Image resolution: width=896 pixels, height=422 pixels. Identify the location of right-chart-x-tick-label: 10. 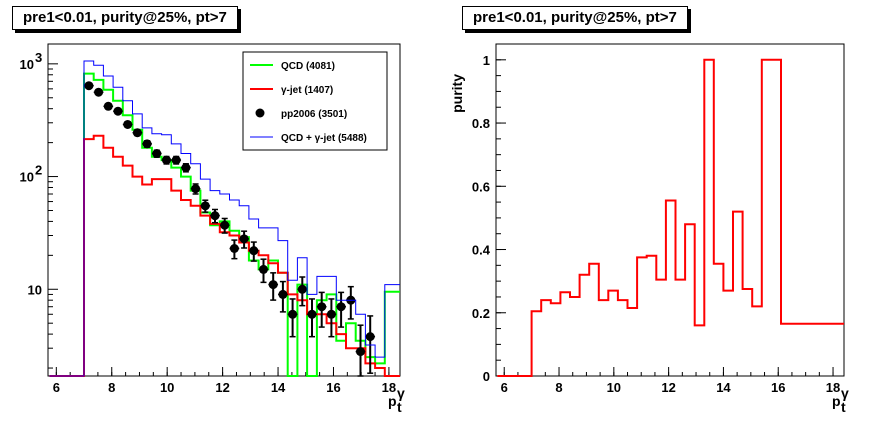
(614, 387).